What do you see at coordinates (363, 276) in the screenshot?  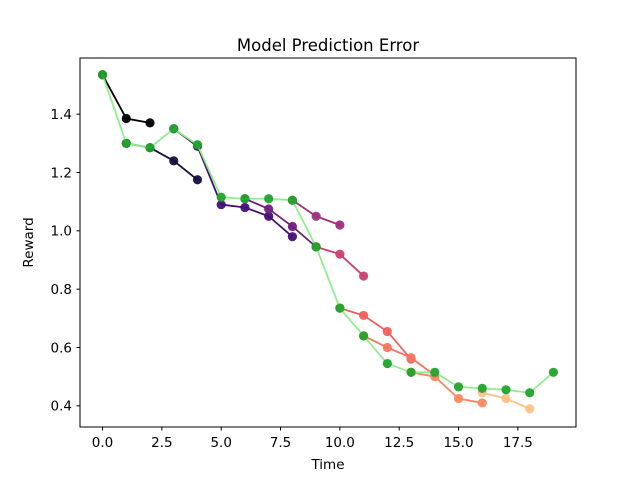 I see `data-point-prediction-t9-x11` at bounding box center [363, 276].